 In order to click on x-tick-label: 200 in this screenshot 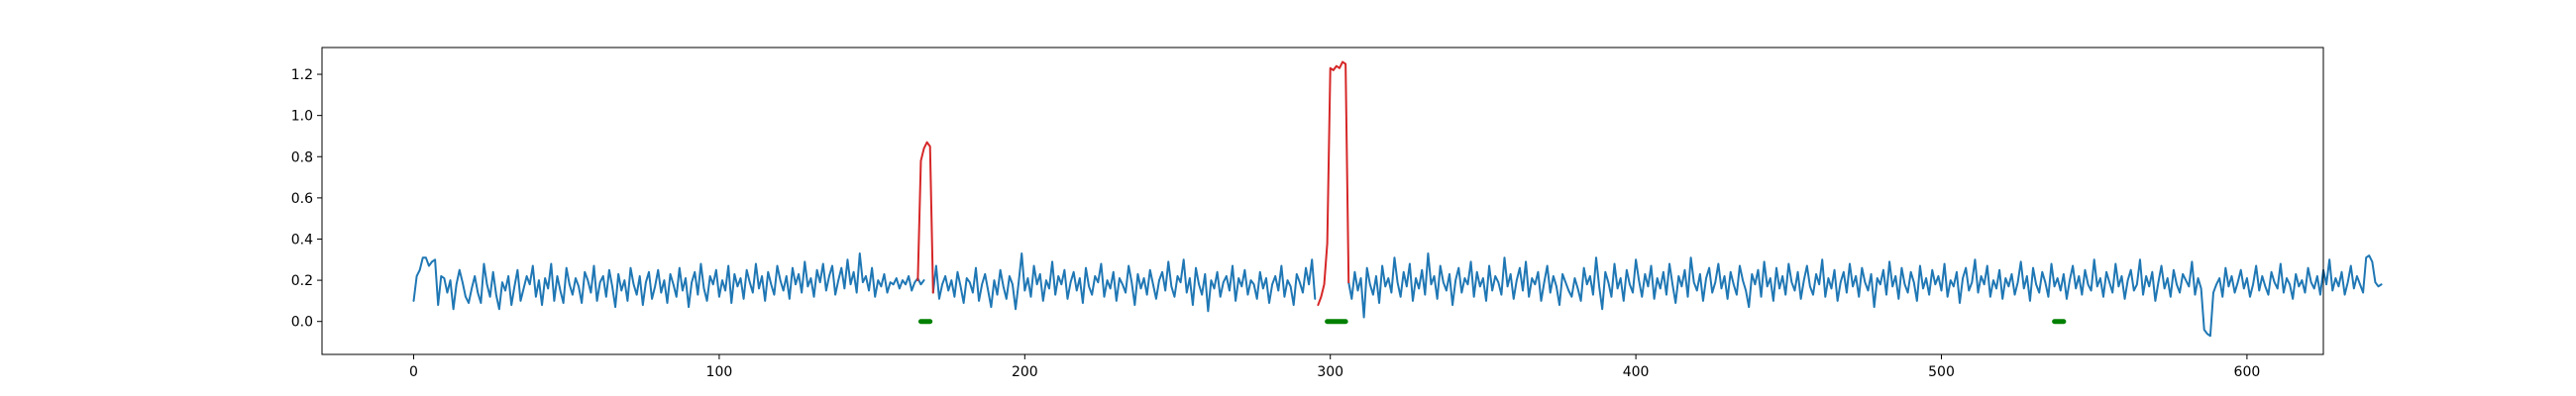, I will do `click(1025, 372)`.